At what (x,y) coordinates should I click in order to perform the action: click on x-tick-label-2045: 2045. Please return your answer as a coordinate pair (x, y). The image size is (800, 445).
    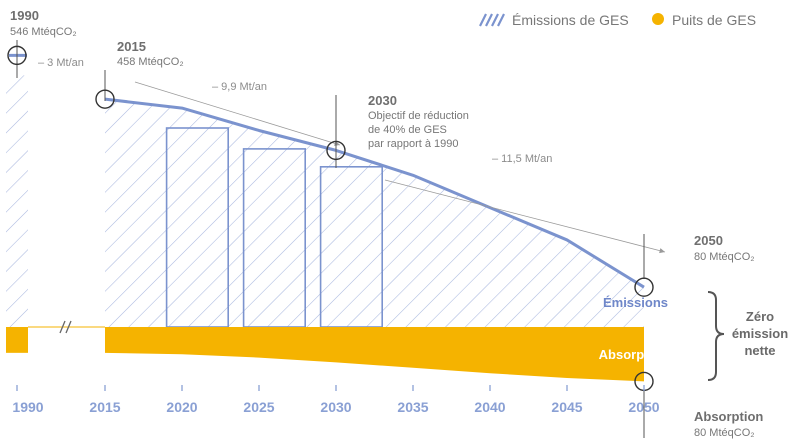
    Looking at the image, I should click on (566, 407).